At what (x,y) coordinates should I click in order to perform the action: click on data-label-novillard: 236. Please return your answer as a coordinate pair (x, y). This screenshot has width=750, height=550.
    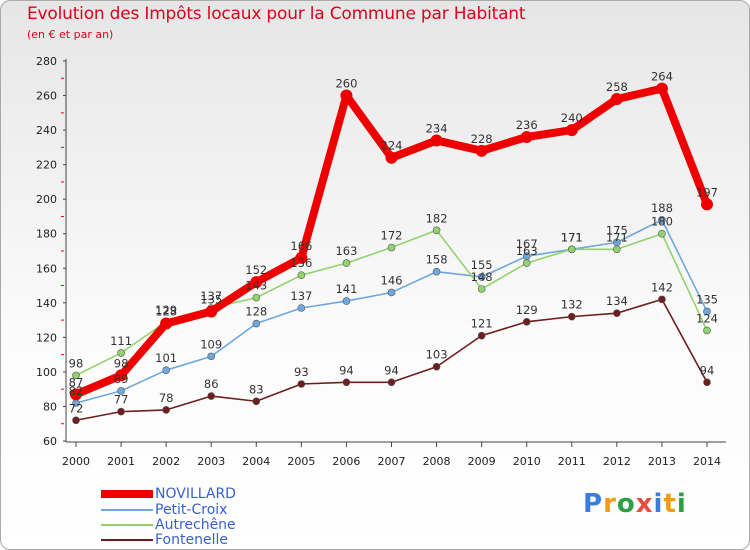
    Looking at the image, I should click on (527, 125).